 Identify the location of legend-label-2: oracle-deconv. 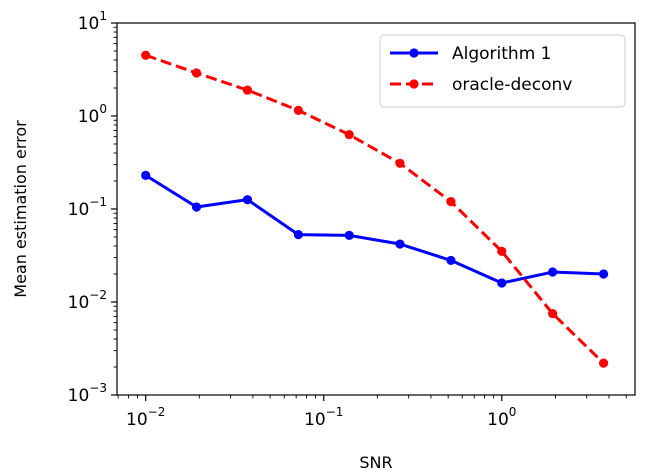
(512, 85).